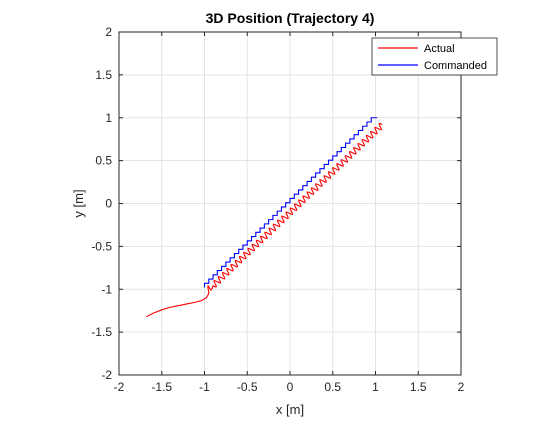 Image resolution: width=560 pixels, height=425 pixels. What do you see at coordinates (106, 289) in the screenshot?
I see `y-tick-label: -1` at bounding box center [106, 289].